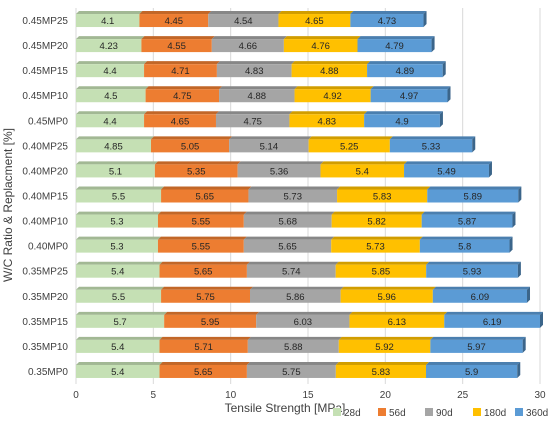 This screenshot has height=428, width=550. What do you see at coordinates (196, 171) in the screenshot?
I see `data-label: 5.35` at bounding box center [196, 171].